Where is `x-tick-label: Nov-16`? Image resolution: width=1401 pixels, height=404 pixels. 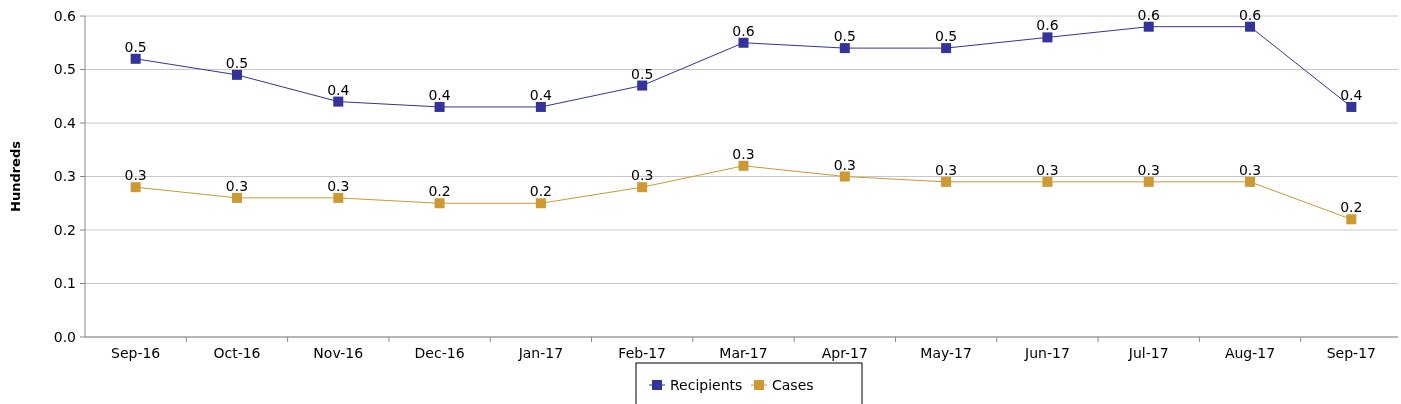
x-tick-label: Nov-16 is located at coordinates (338, 353).